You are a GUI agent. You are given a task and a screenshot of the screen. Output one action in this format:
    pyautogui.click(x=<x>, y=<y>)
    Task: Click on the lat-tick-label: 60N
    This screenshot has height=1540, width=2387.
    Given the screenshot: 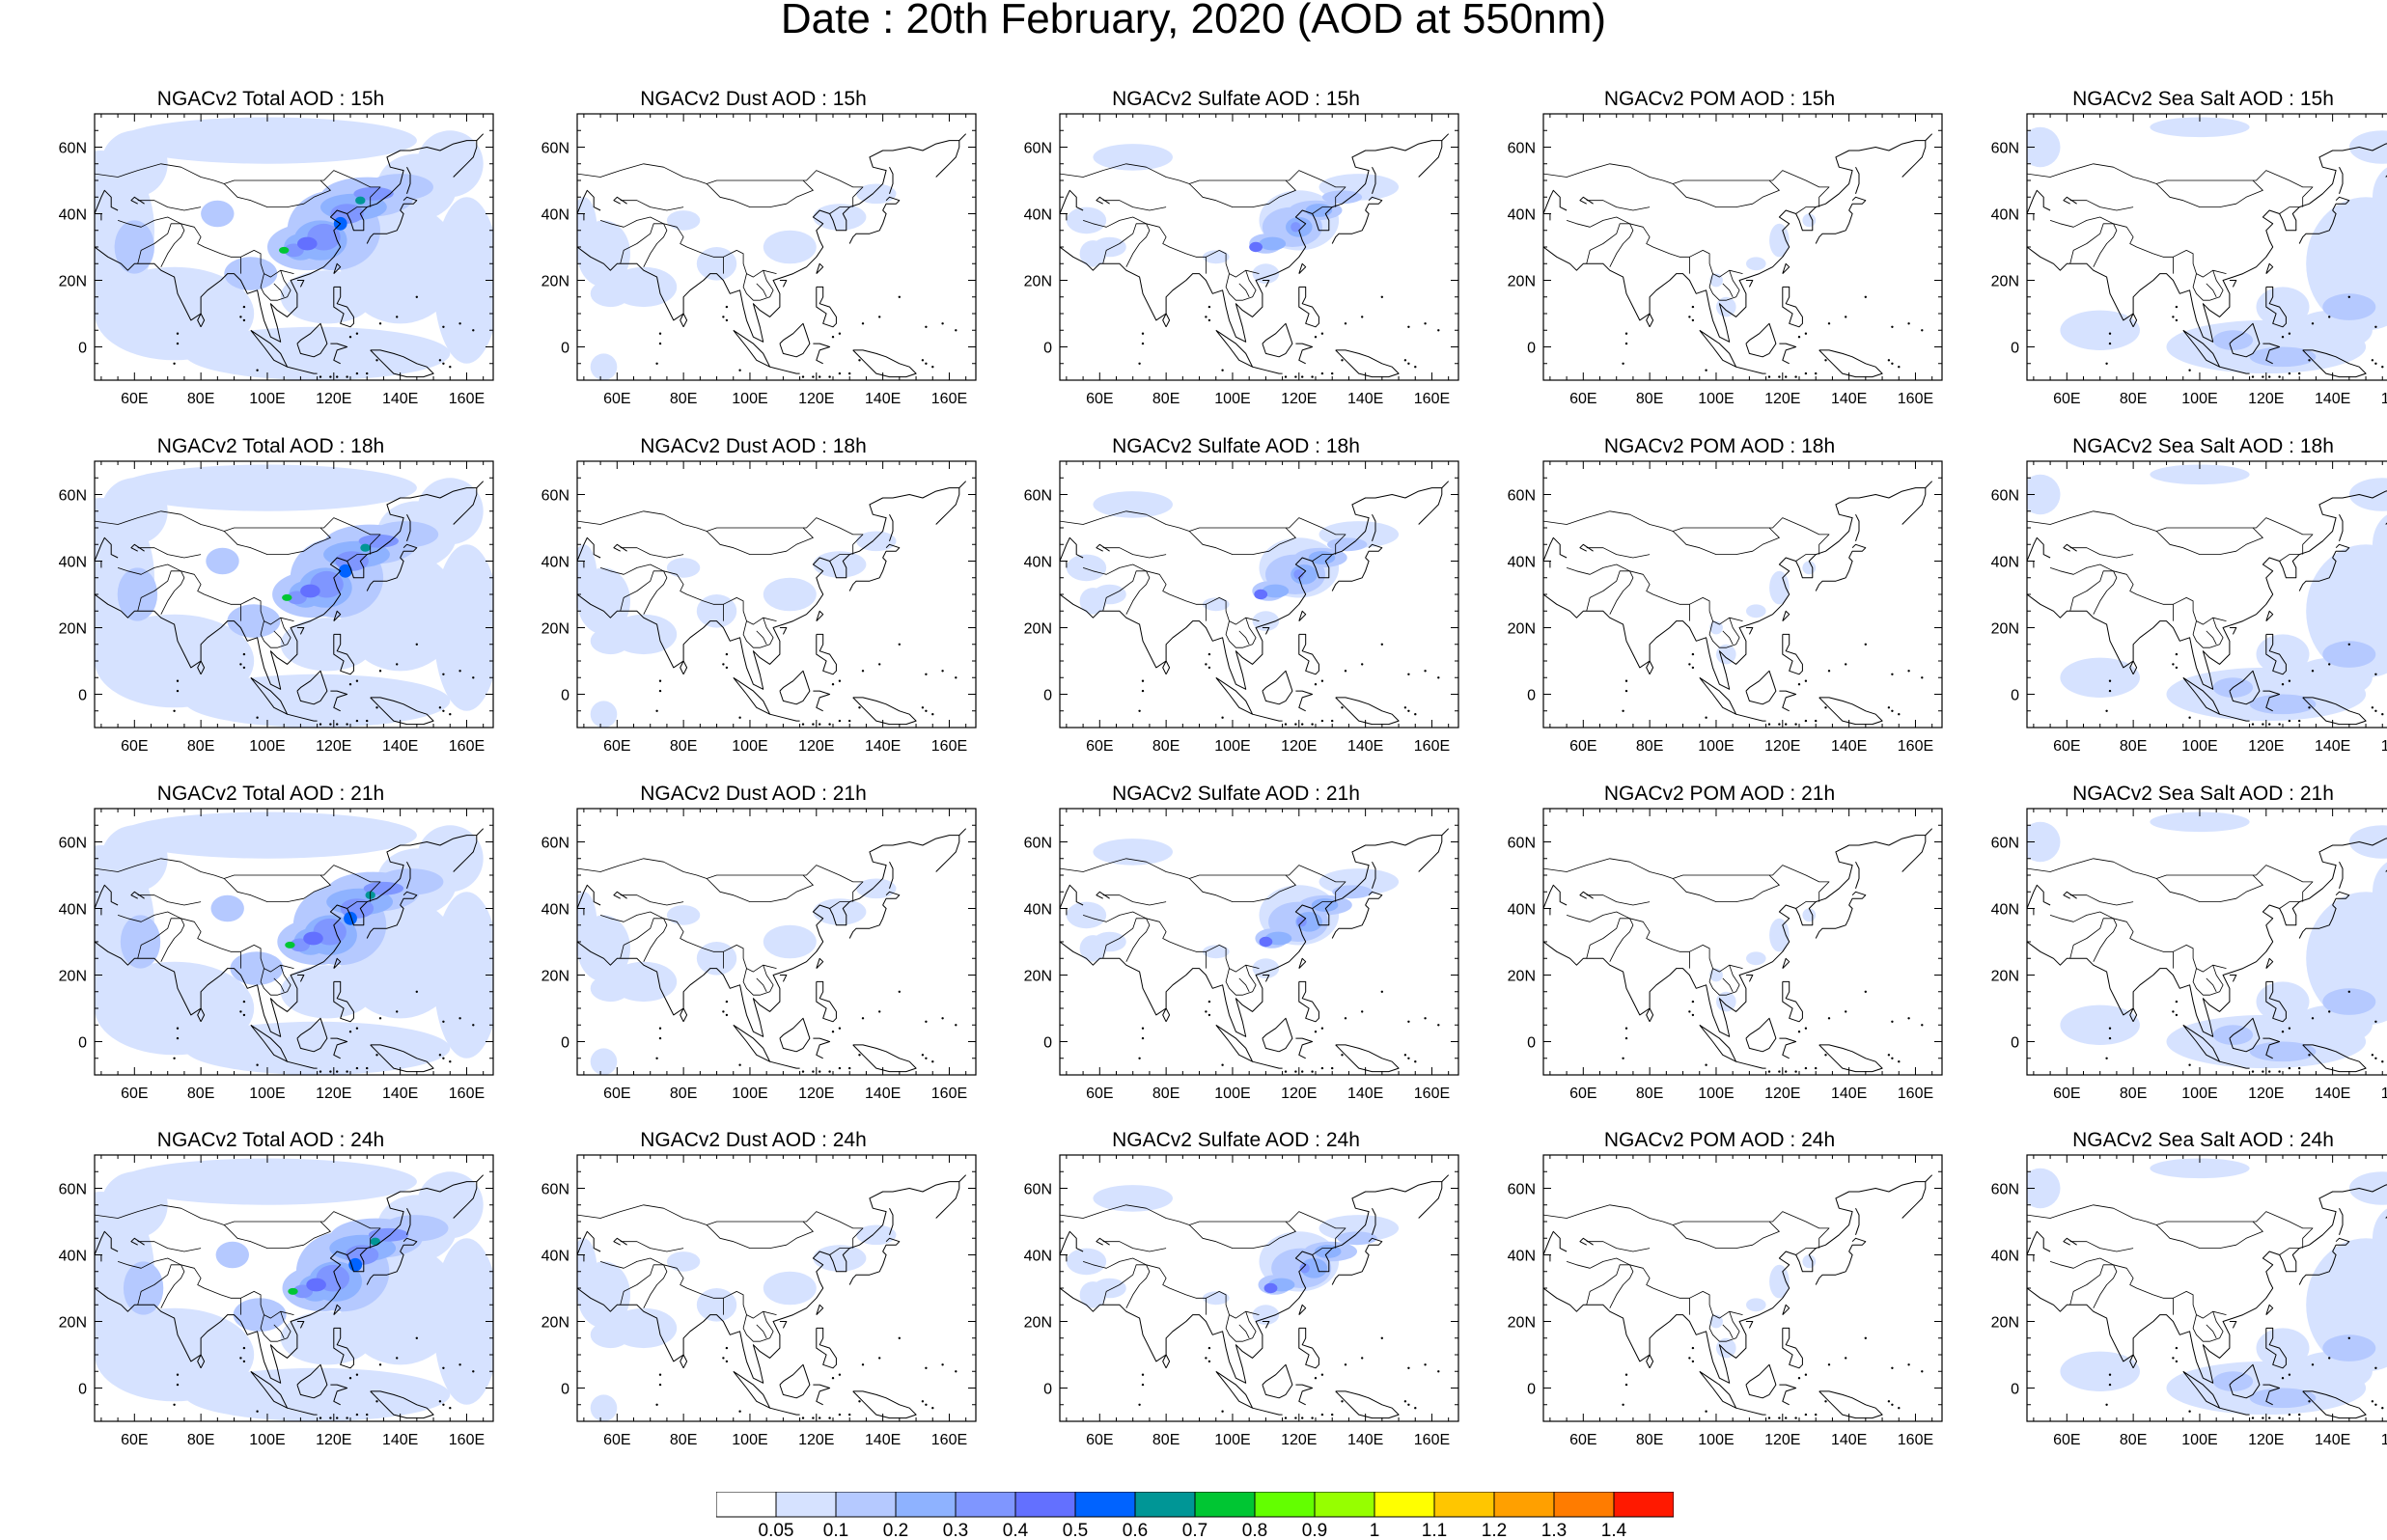 What is the action you would take?
    pyautogui.click(x=1038, y=1190)
    